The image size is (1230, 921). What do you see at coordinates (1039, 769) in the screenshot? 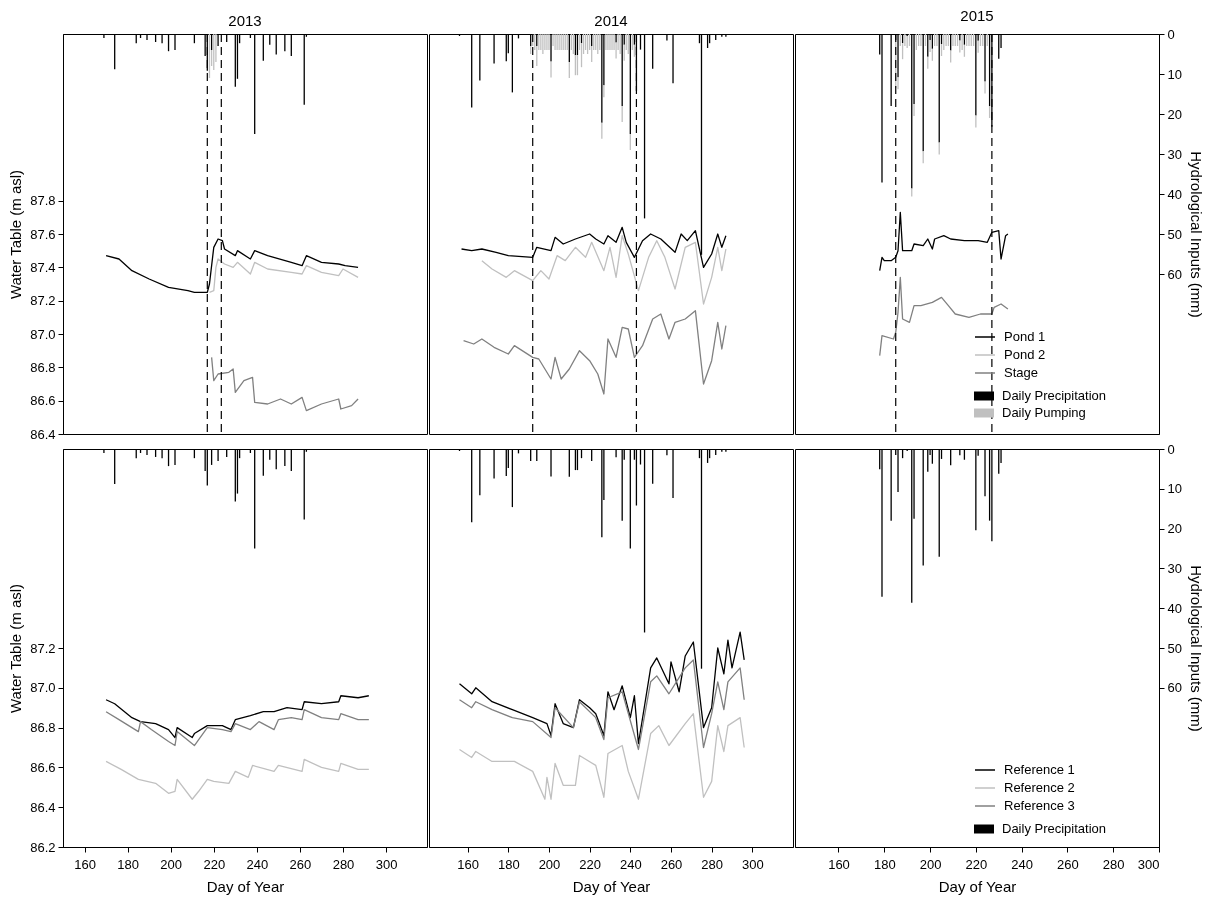
I see `legend-label: Reference 1` at bounding box center [1039, 769].